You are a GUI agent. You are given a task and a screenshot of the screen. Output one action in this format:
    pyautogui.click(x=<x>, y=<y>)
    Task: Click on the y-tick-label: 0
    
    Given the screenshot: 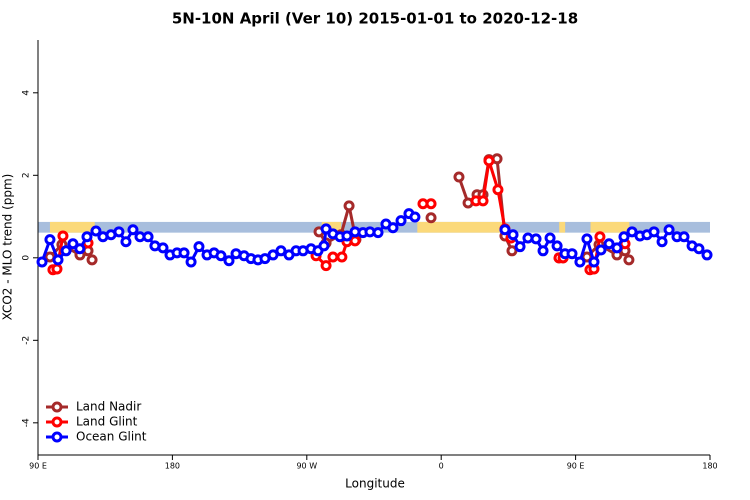 What is the action you would take?
    pyautogui.click(x=27, y=258)
    